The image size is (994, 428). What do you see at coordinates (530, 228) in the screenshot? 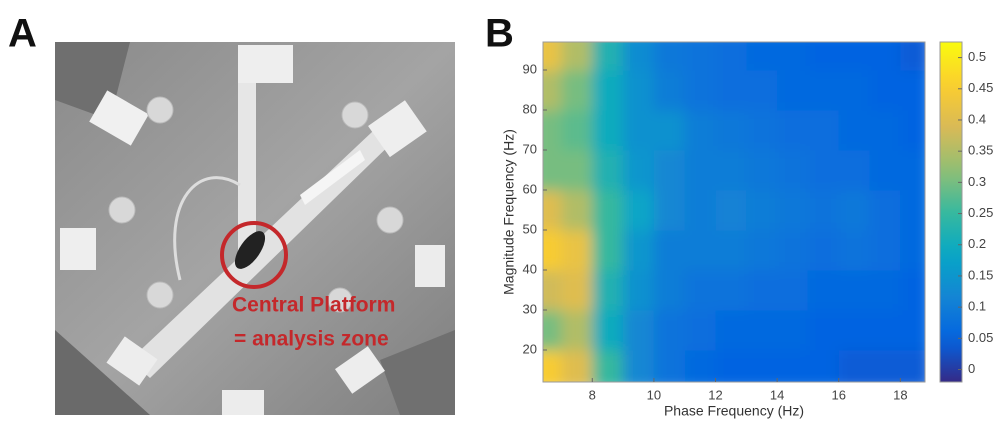
I see `y-tick-label: 50` at bounding box center [530, 228].